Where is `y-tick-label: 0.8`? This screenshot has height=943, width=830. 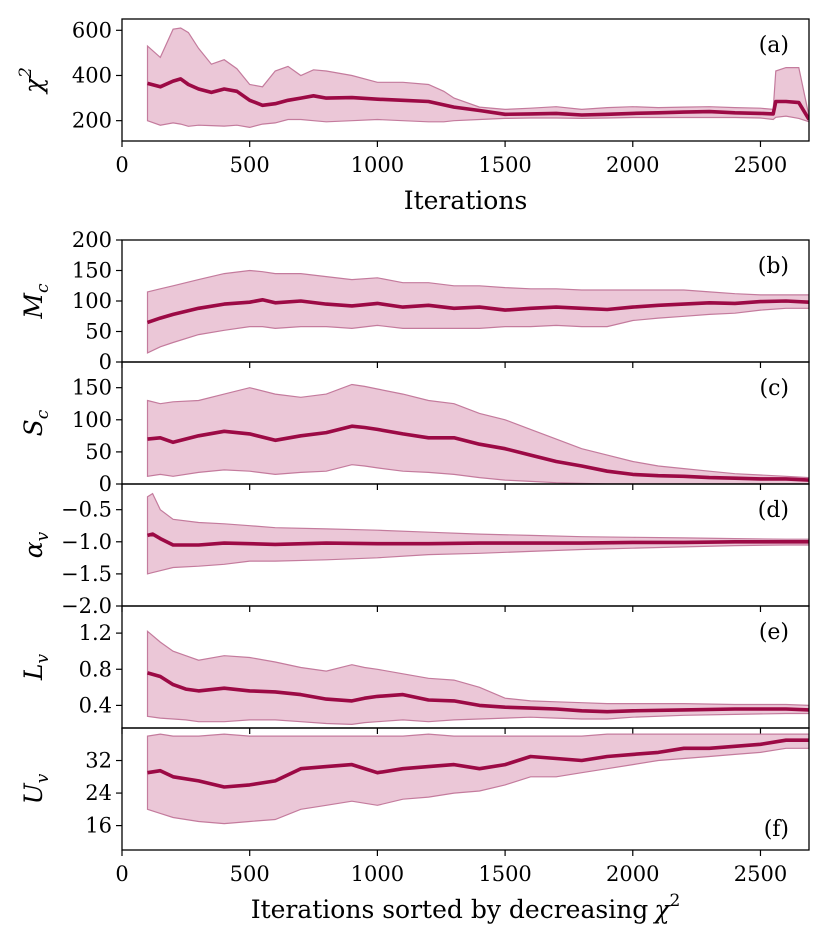 y-tick-label: 0.8 is located at coordinates (95, 669).